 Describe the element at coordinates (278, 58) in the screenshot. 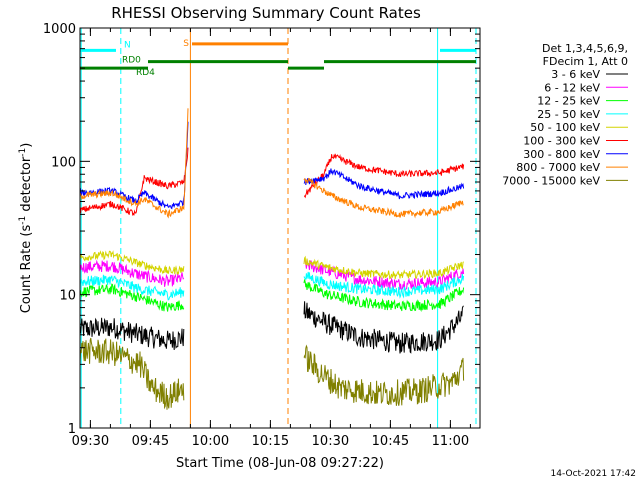

I see `flag-bars: N S RD0 RD4` at that location.